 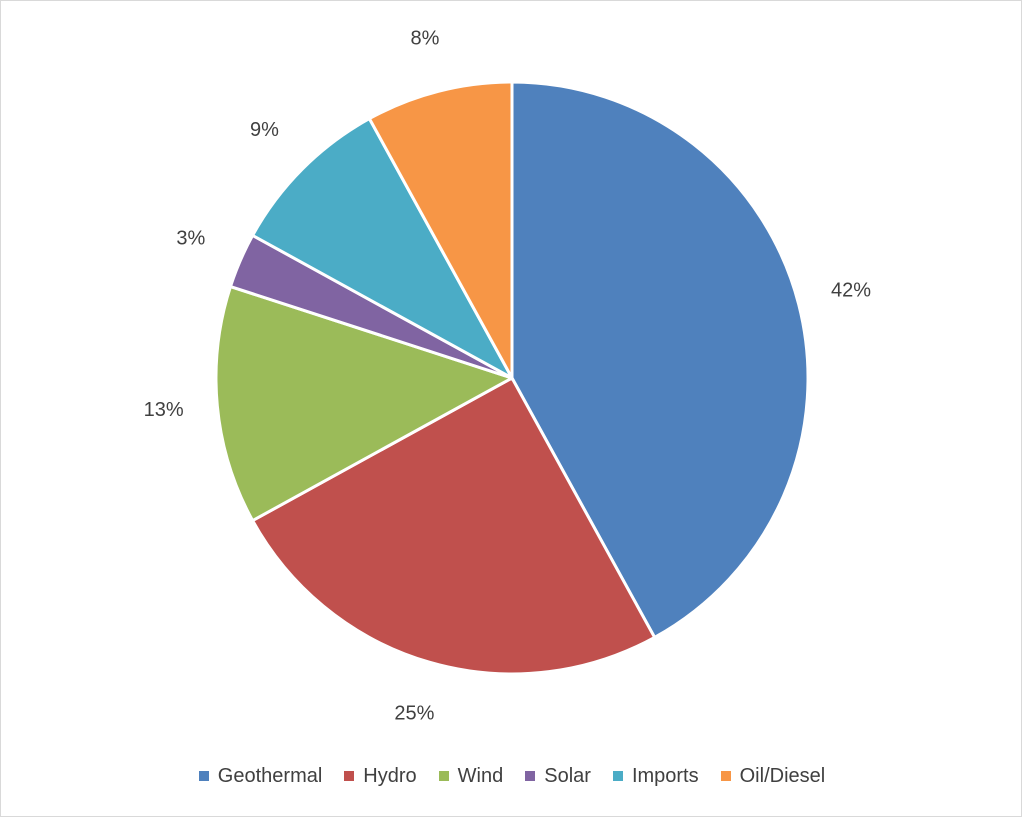 I want to click on legend-item-wind: Wind, so click(x=471, y=776).